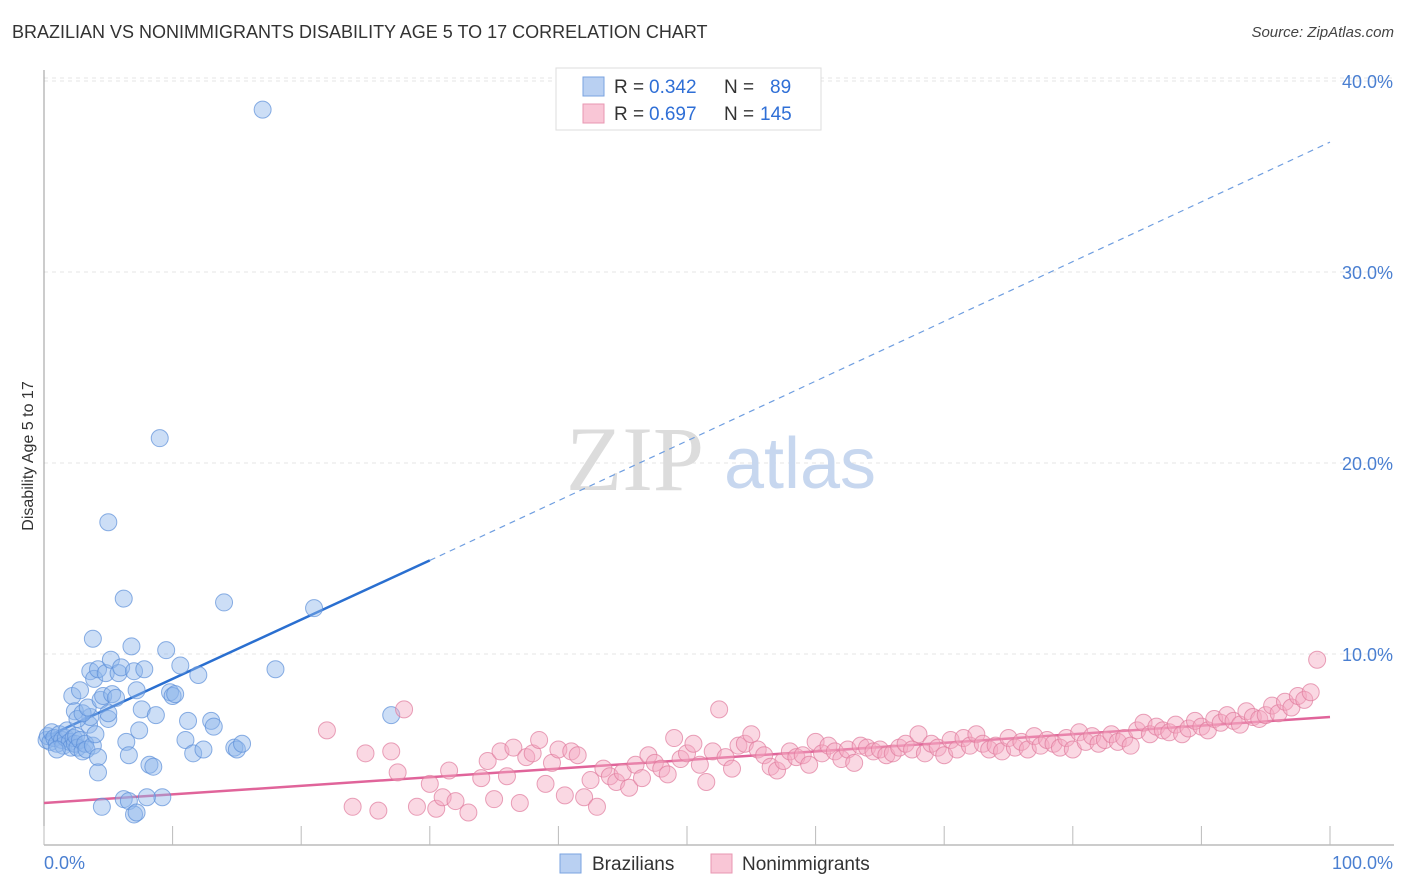 Image resolution: width=1406 pixels, height=892 pixels. I want to click on legend-n-label-1: N =, so click(739, 87).